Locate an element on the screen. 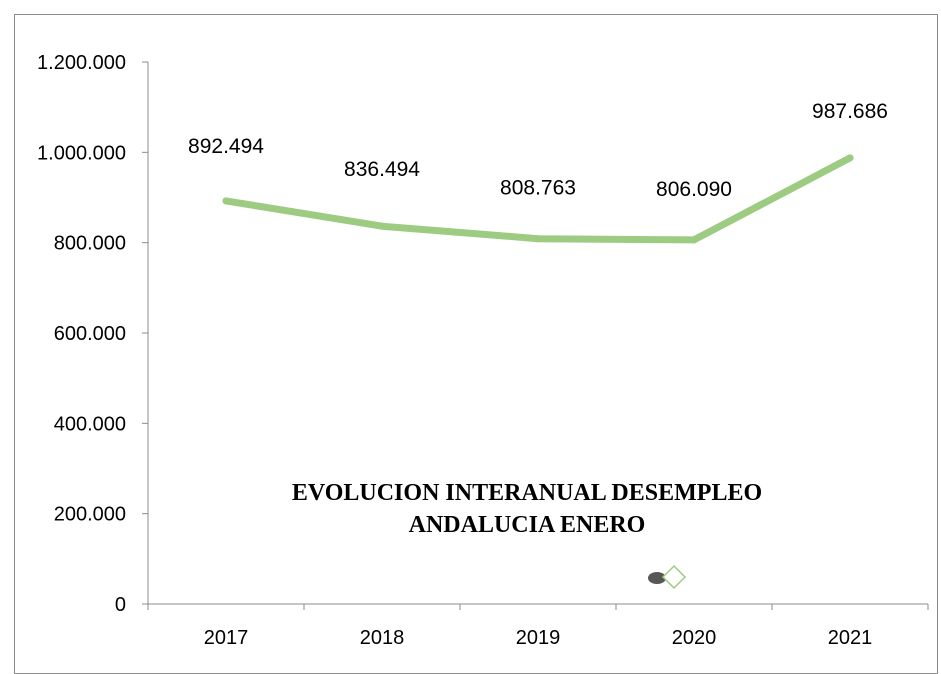 This screenshot has width=941, height=674. x-tick-label: 2020 is located at coordinates (694, 638).